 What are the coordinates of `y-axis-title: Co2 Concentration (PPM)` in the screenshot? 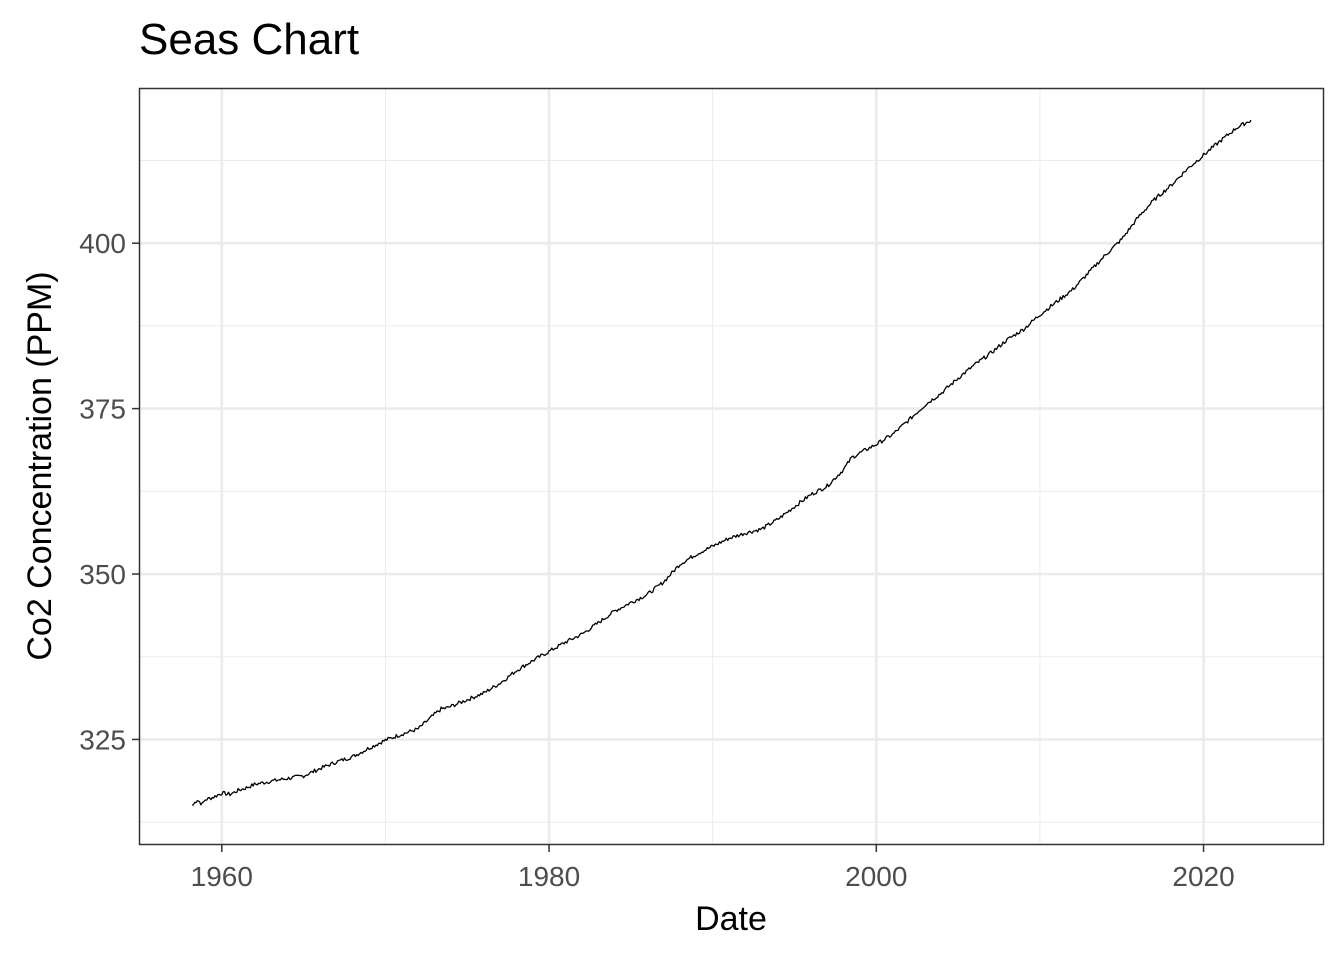 It's located at (40, 465).